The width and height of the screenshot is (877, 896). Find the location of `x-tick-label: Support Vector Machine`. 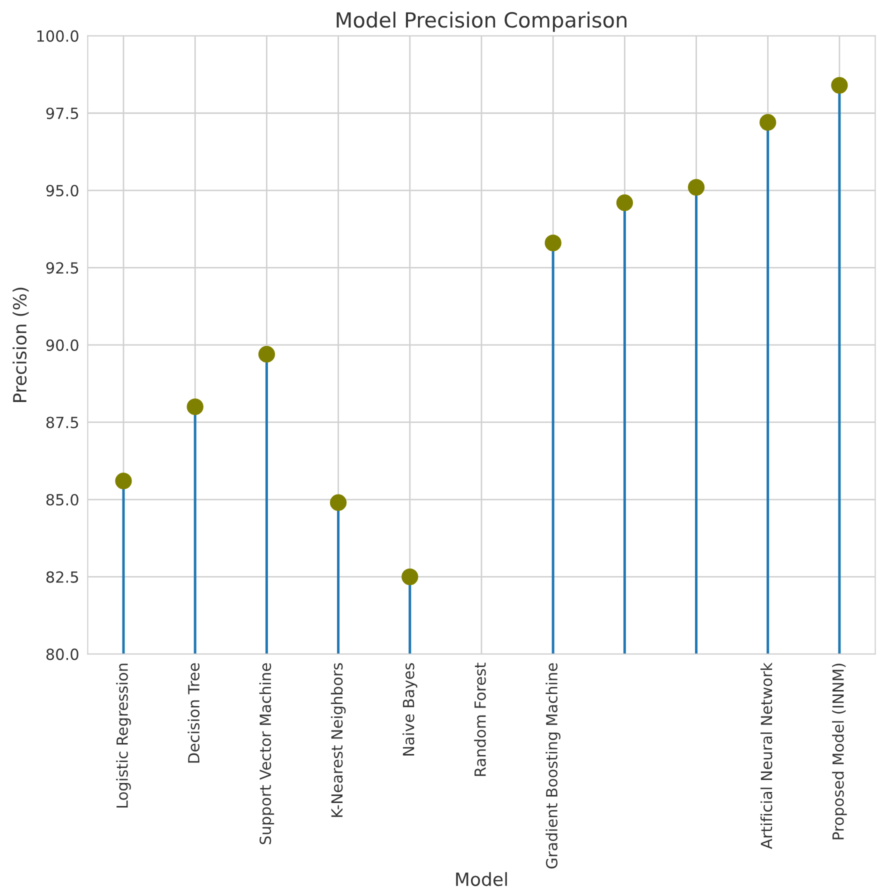

x-tick-label: Support Vector Machine is located at coordinates (266, 753).